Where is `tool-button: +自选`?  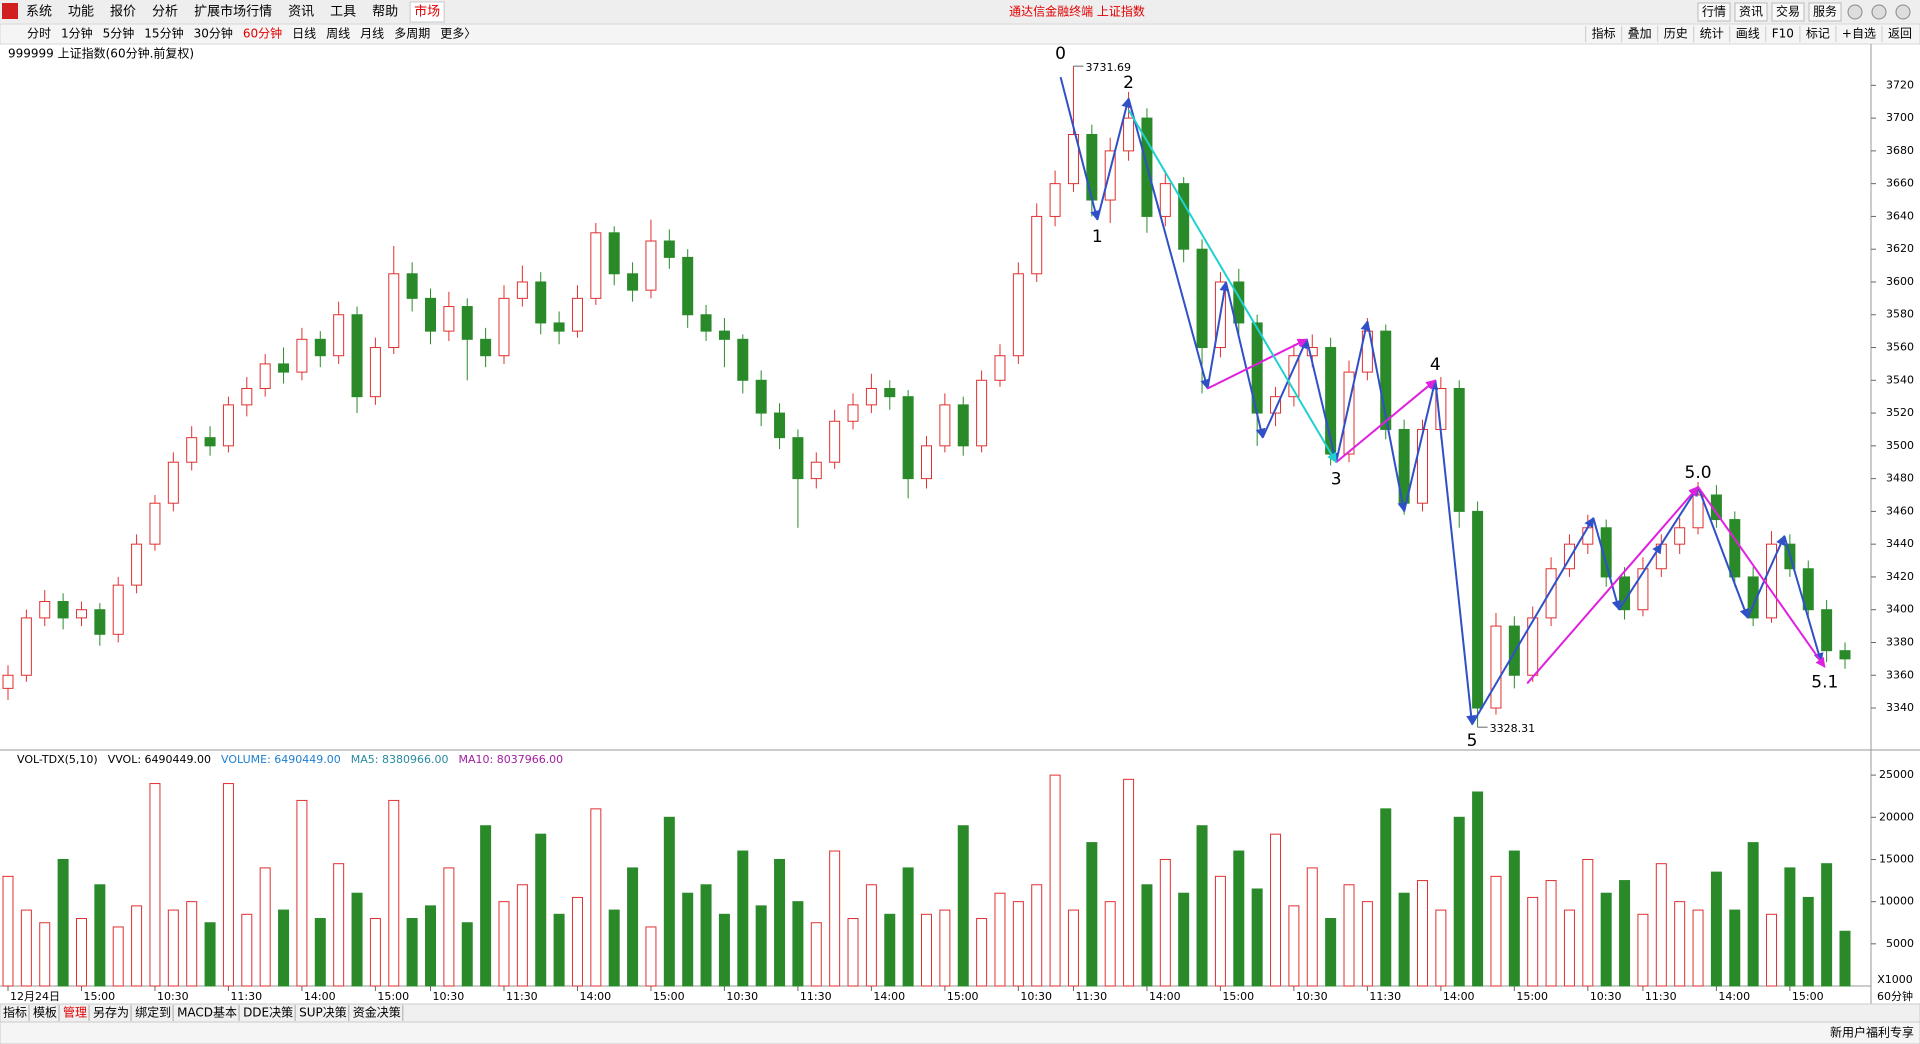 tool-button: +自选 is located at coordinates (1859, 34).